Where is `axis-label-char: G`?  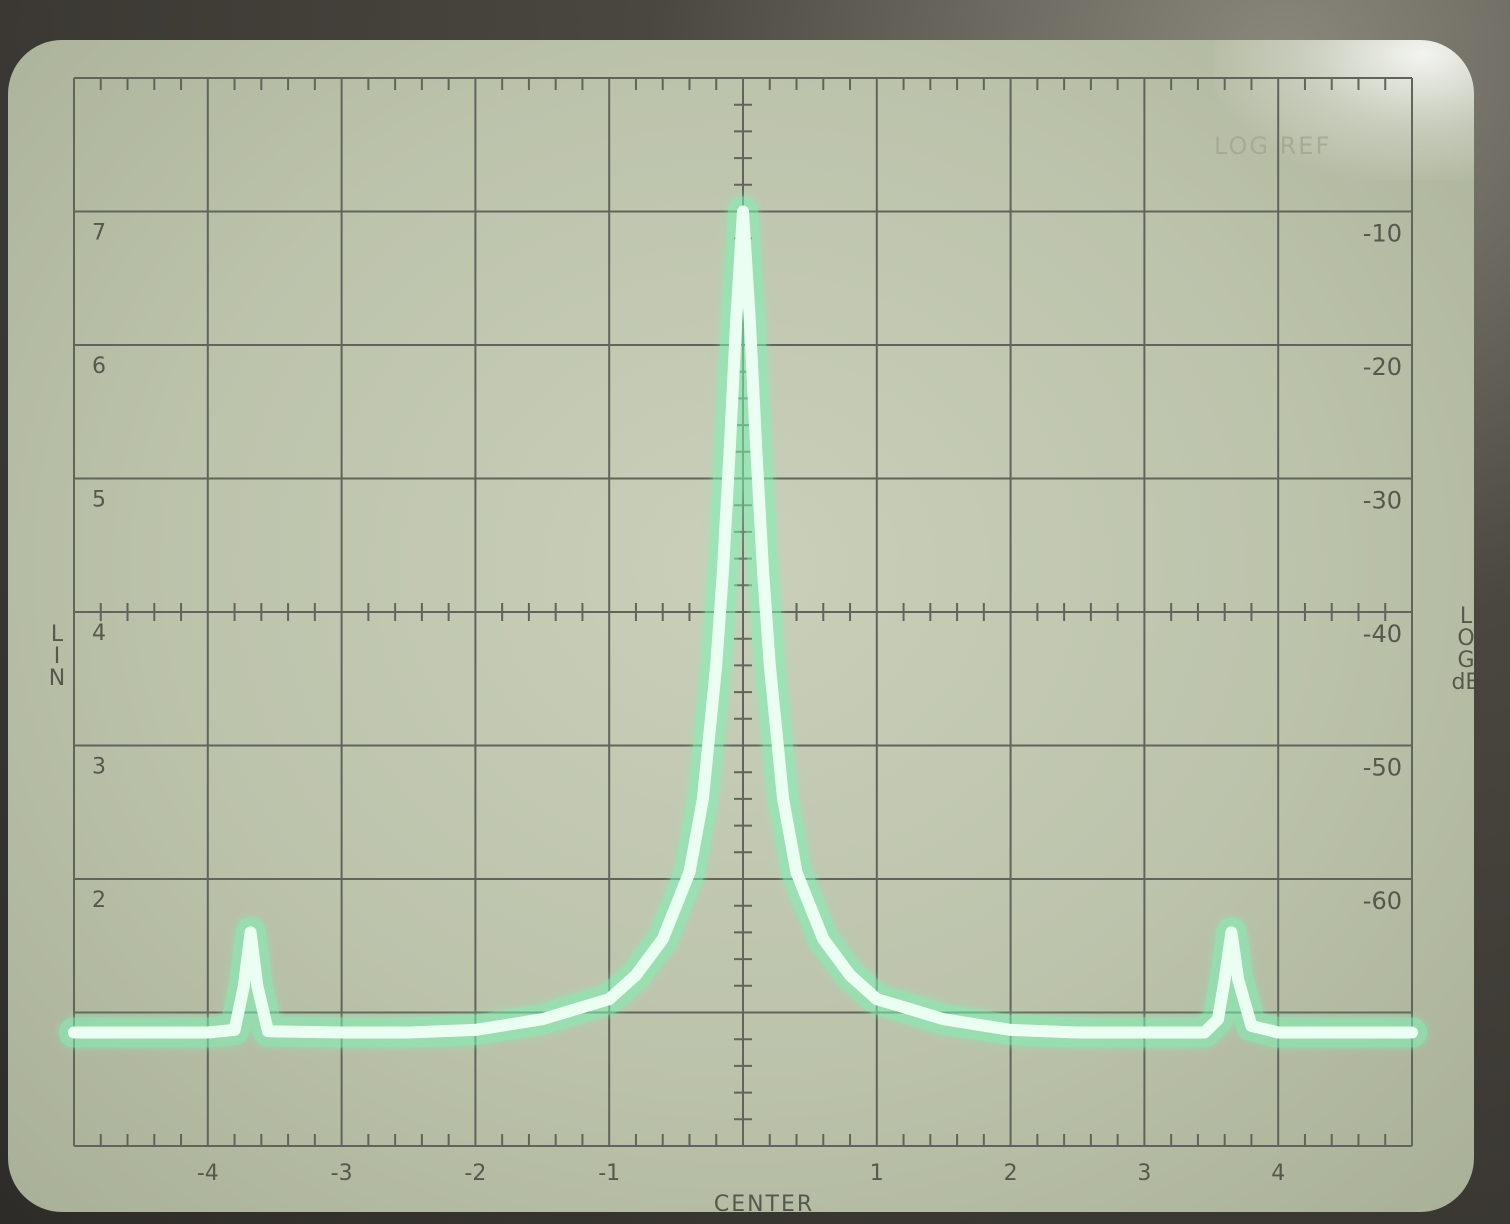 axis-label-char: G is located at coordinates (1465, 660).